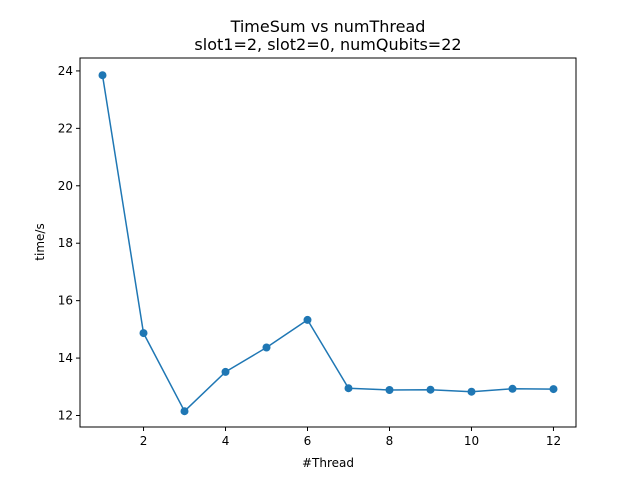 The height and width of the screenshot is (480, 640). I want to click on y-tick-label: 20, so click(65, 186).